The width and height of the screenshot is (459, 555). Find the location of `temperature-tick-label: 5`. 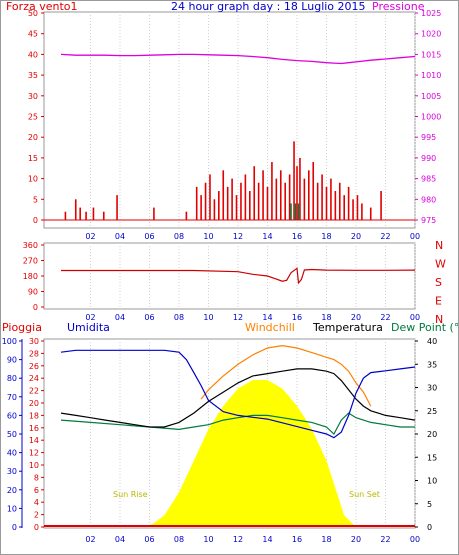

temperature-tick-label: 5 is located at coordinates (429, 504).